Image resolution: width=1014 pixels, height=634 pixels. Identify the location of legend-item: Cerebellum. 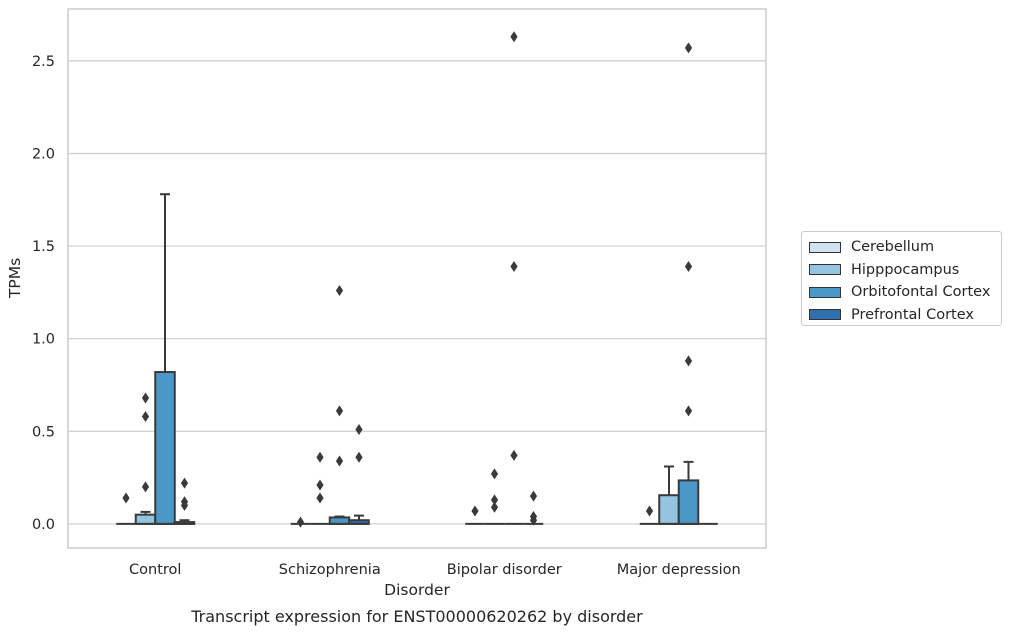
(901, 247).